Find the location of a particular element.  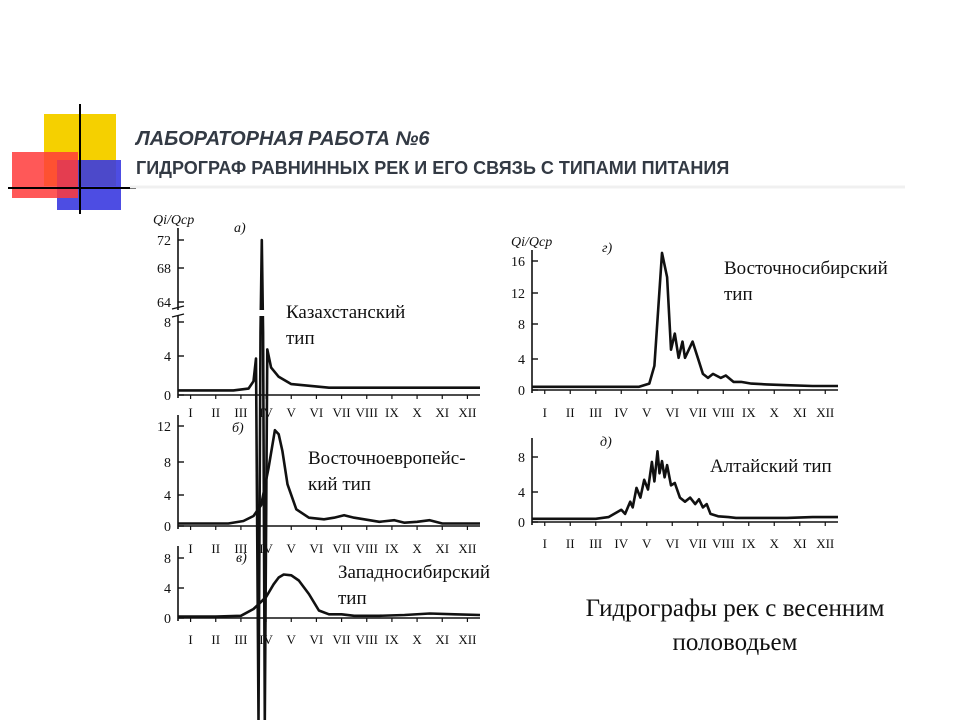

y-tick-label: 68 is located at coordinates (164, 269).